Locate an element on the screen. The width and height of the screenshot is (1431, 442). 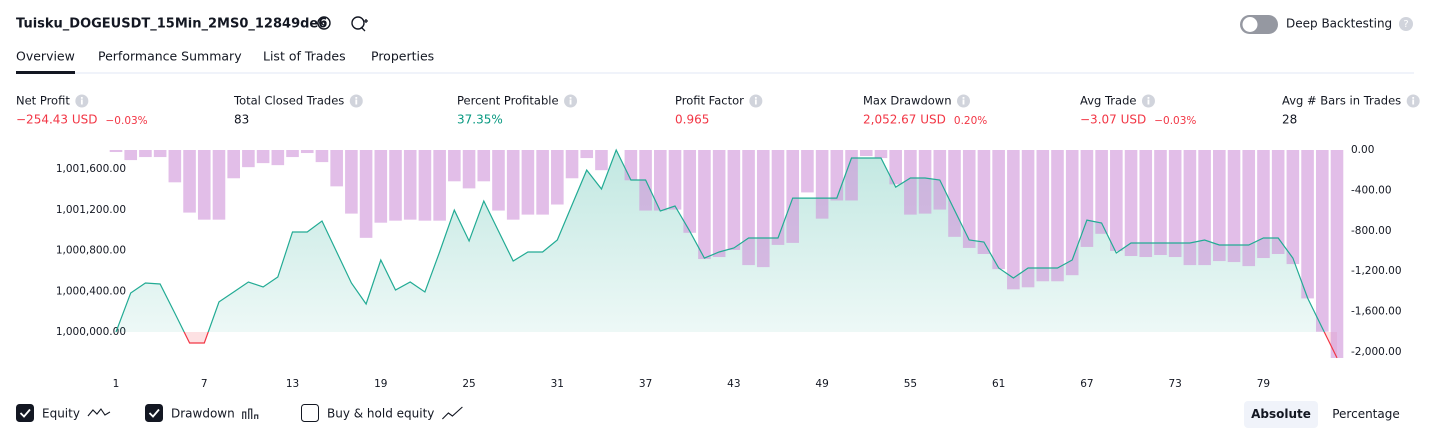
checkmark is located at coordinates (154, 413).